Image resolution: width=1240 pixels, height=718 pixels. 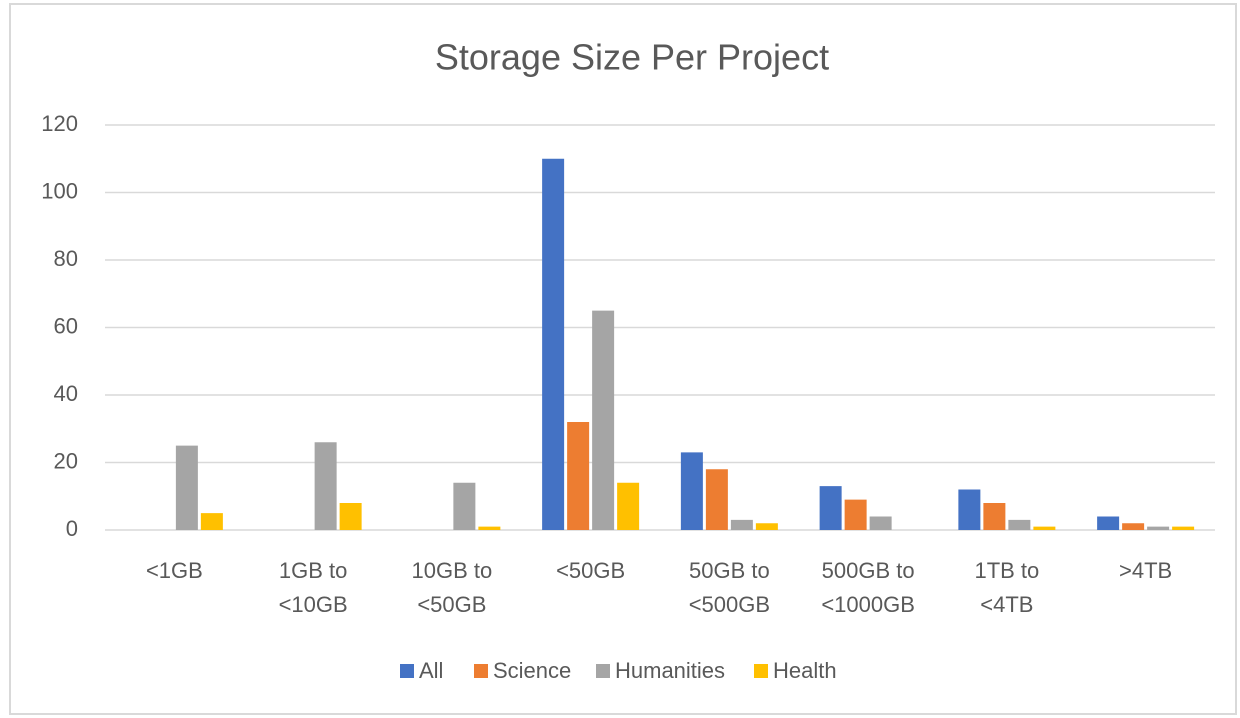 I want to click on y-tick-label: 60, so click(x=66, y=325).